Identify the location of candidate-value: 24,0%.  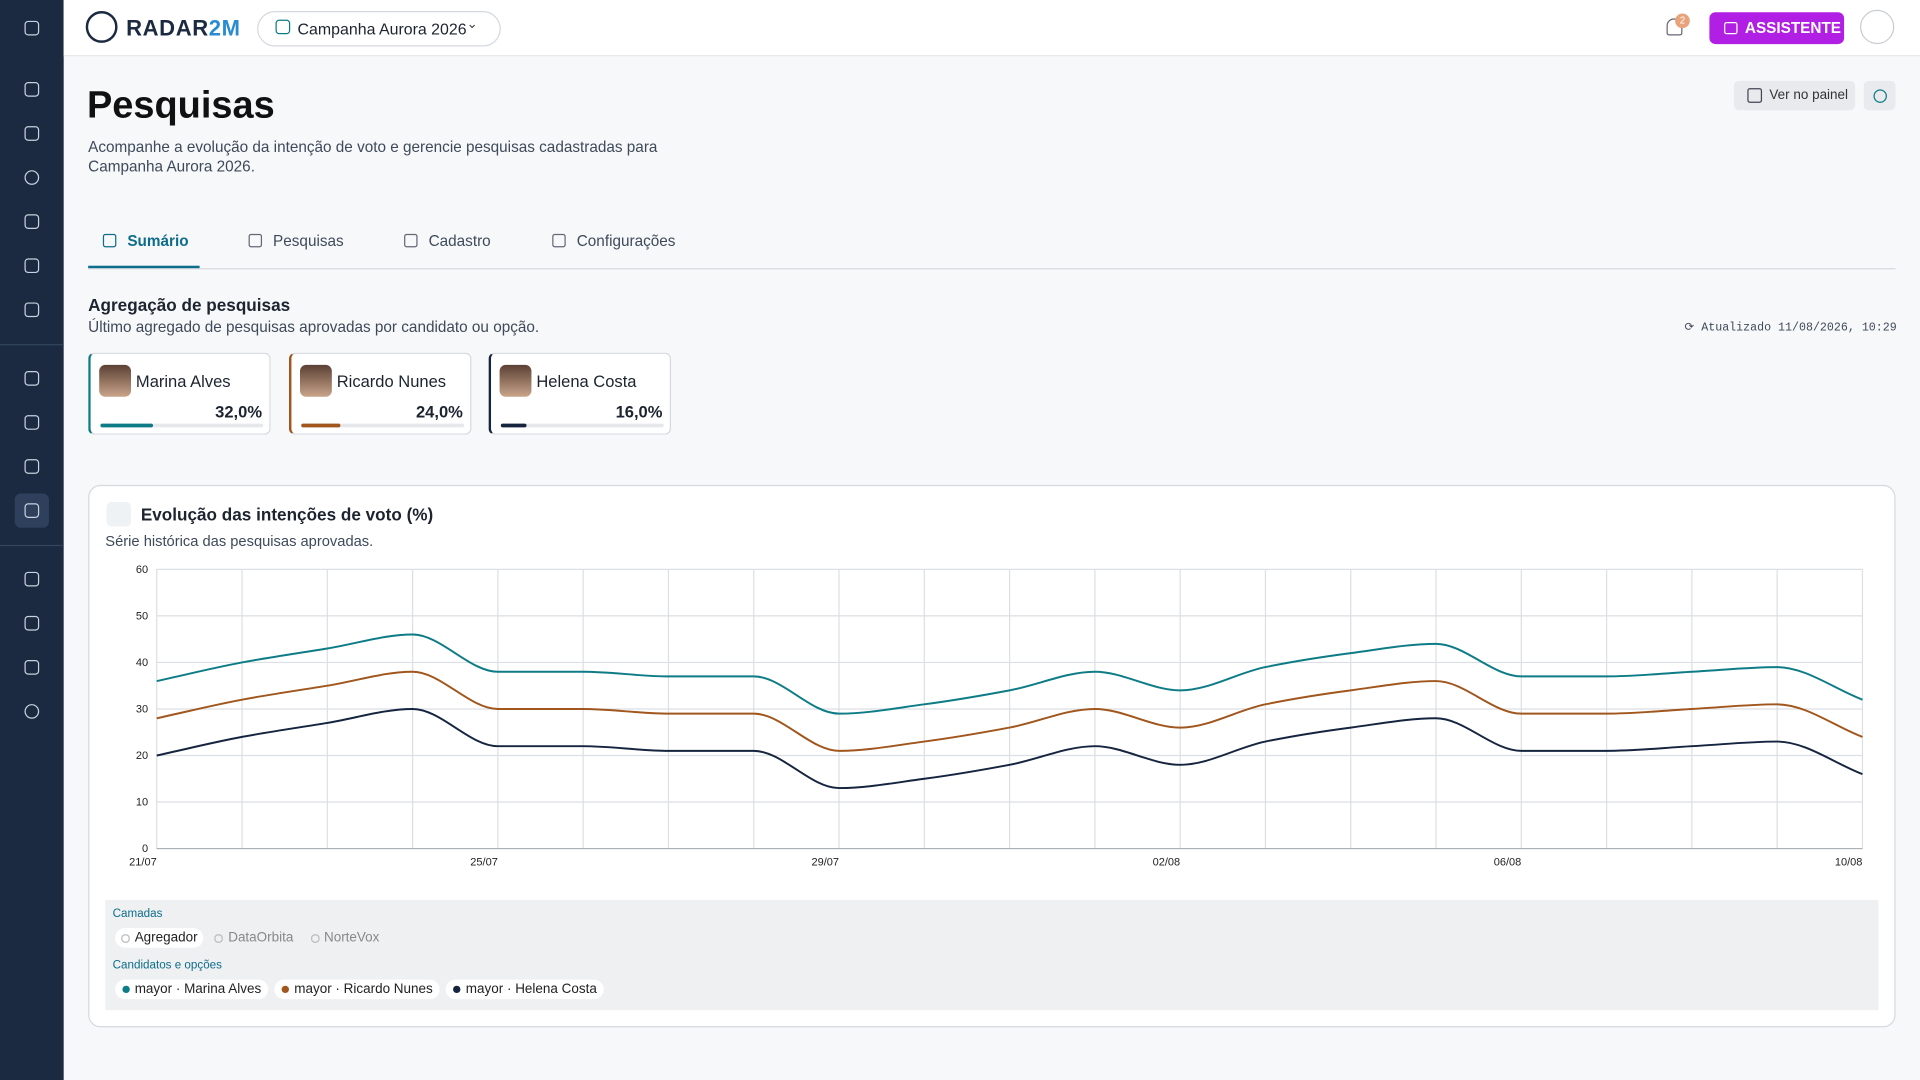
(439, 412).